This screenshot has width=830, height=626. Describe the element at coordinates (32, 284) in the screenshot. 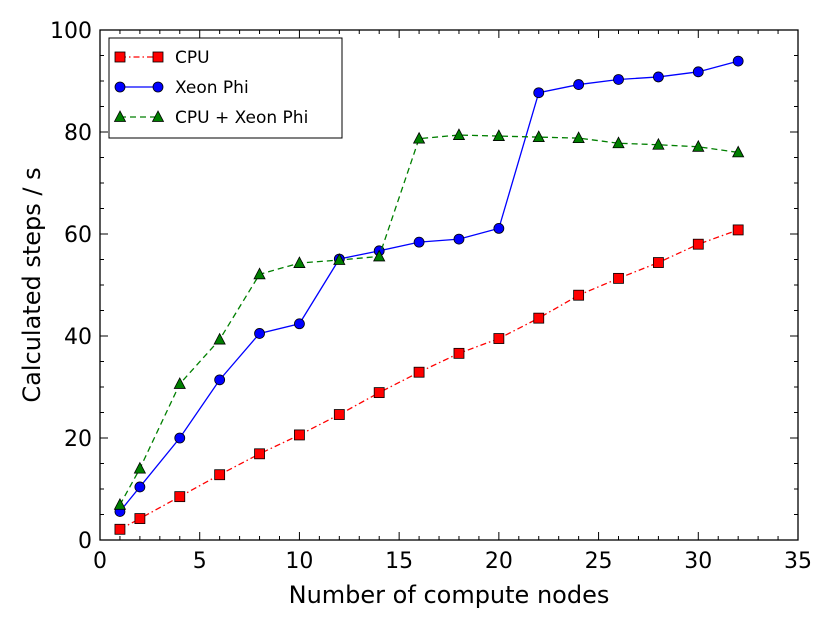

I see `y-axis-label: Calculated steps / s` at that location.